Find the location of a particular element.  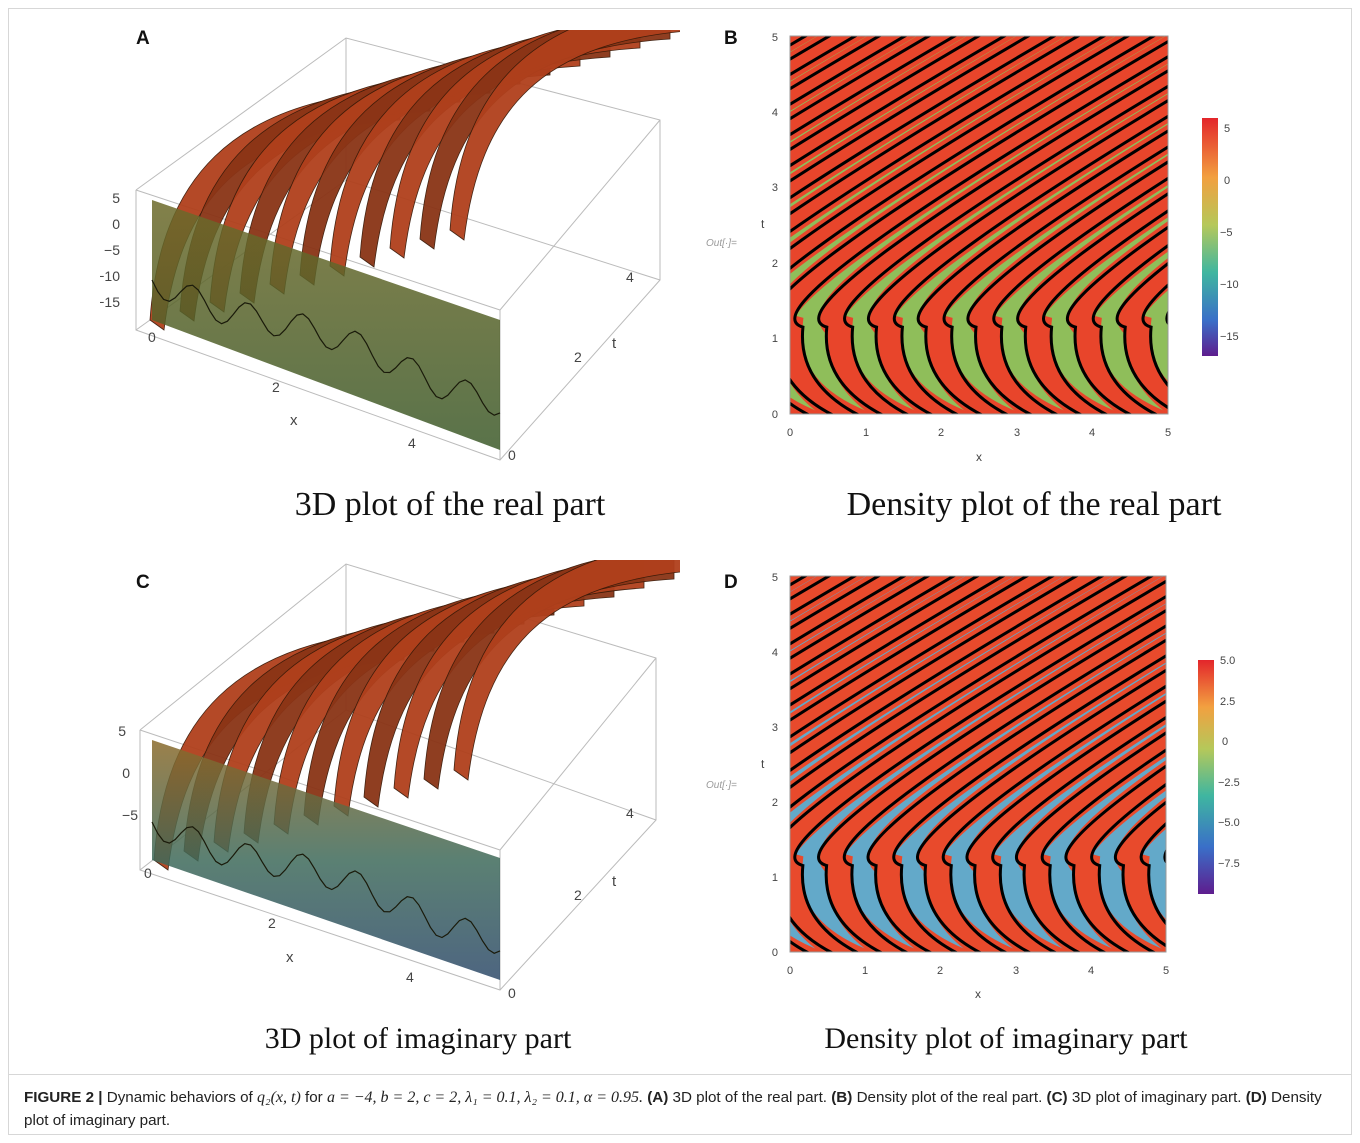

legend-tick: −2.5 is located at coordinates (1229, 783).